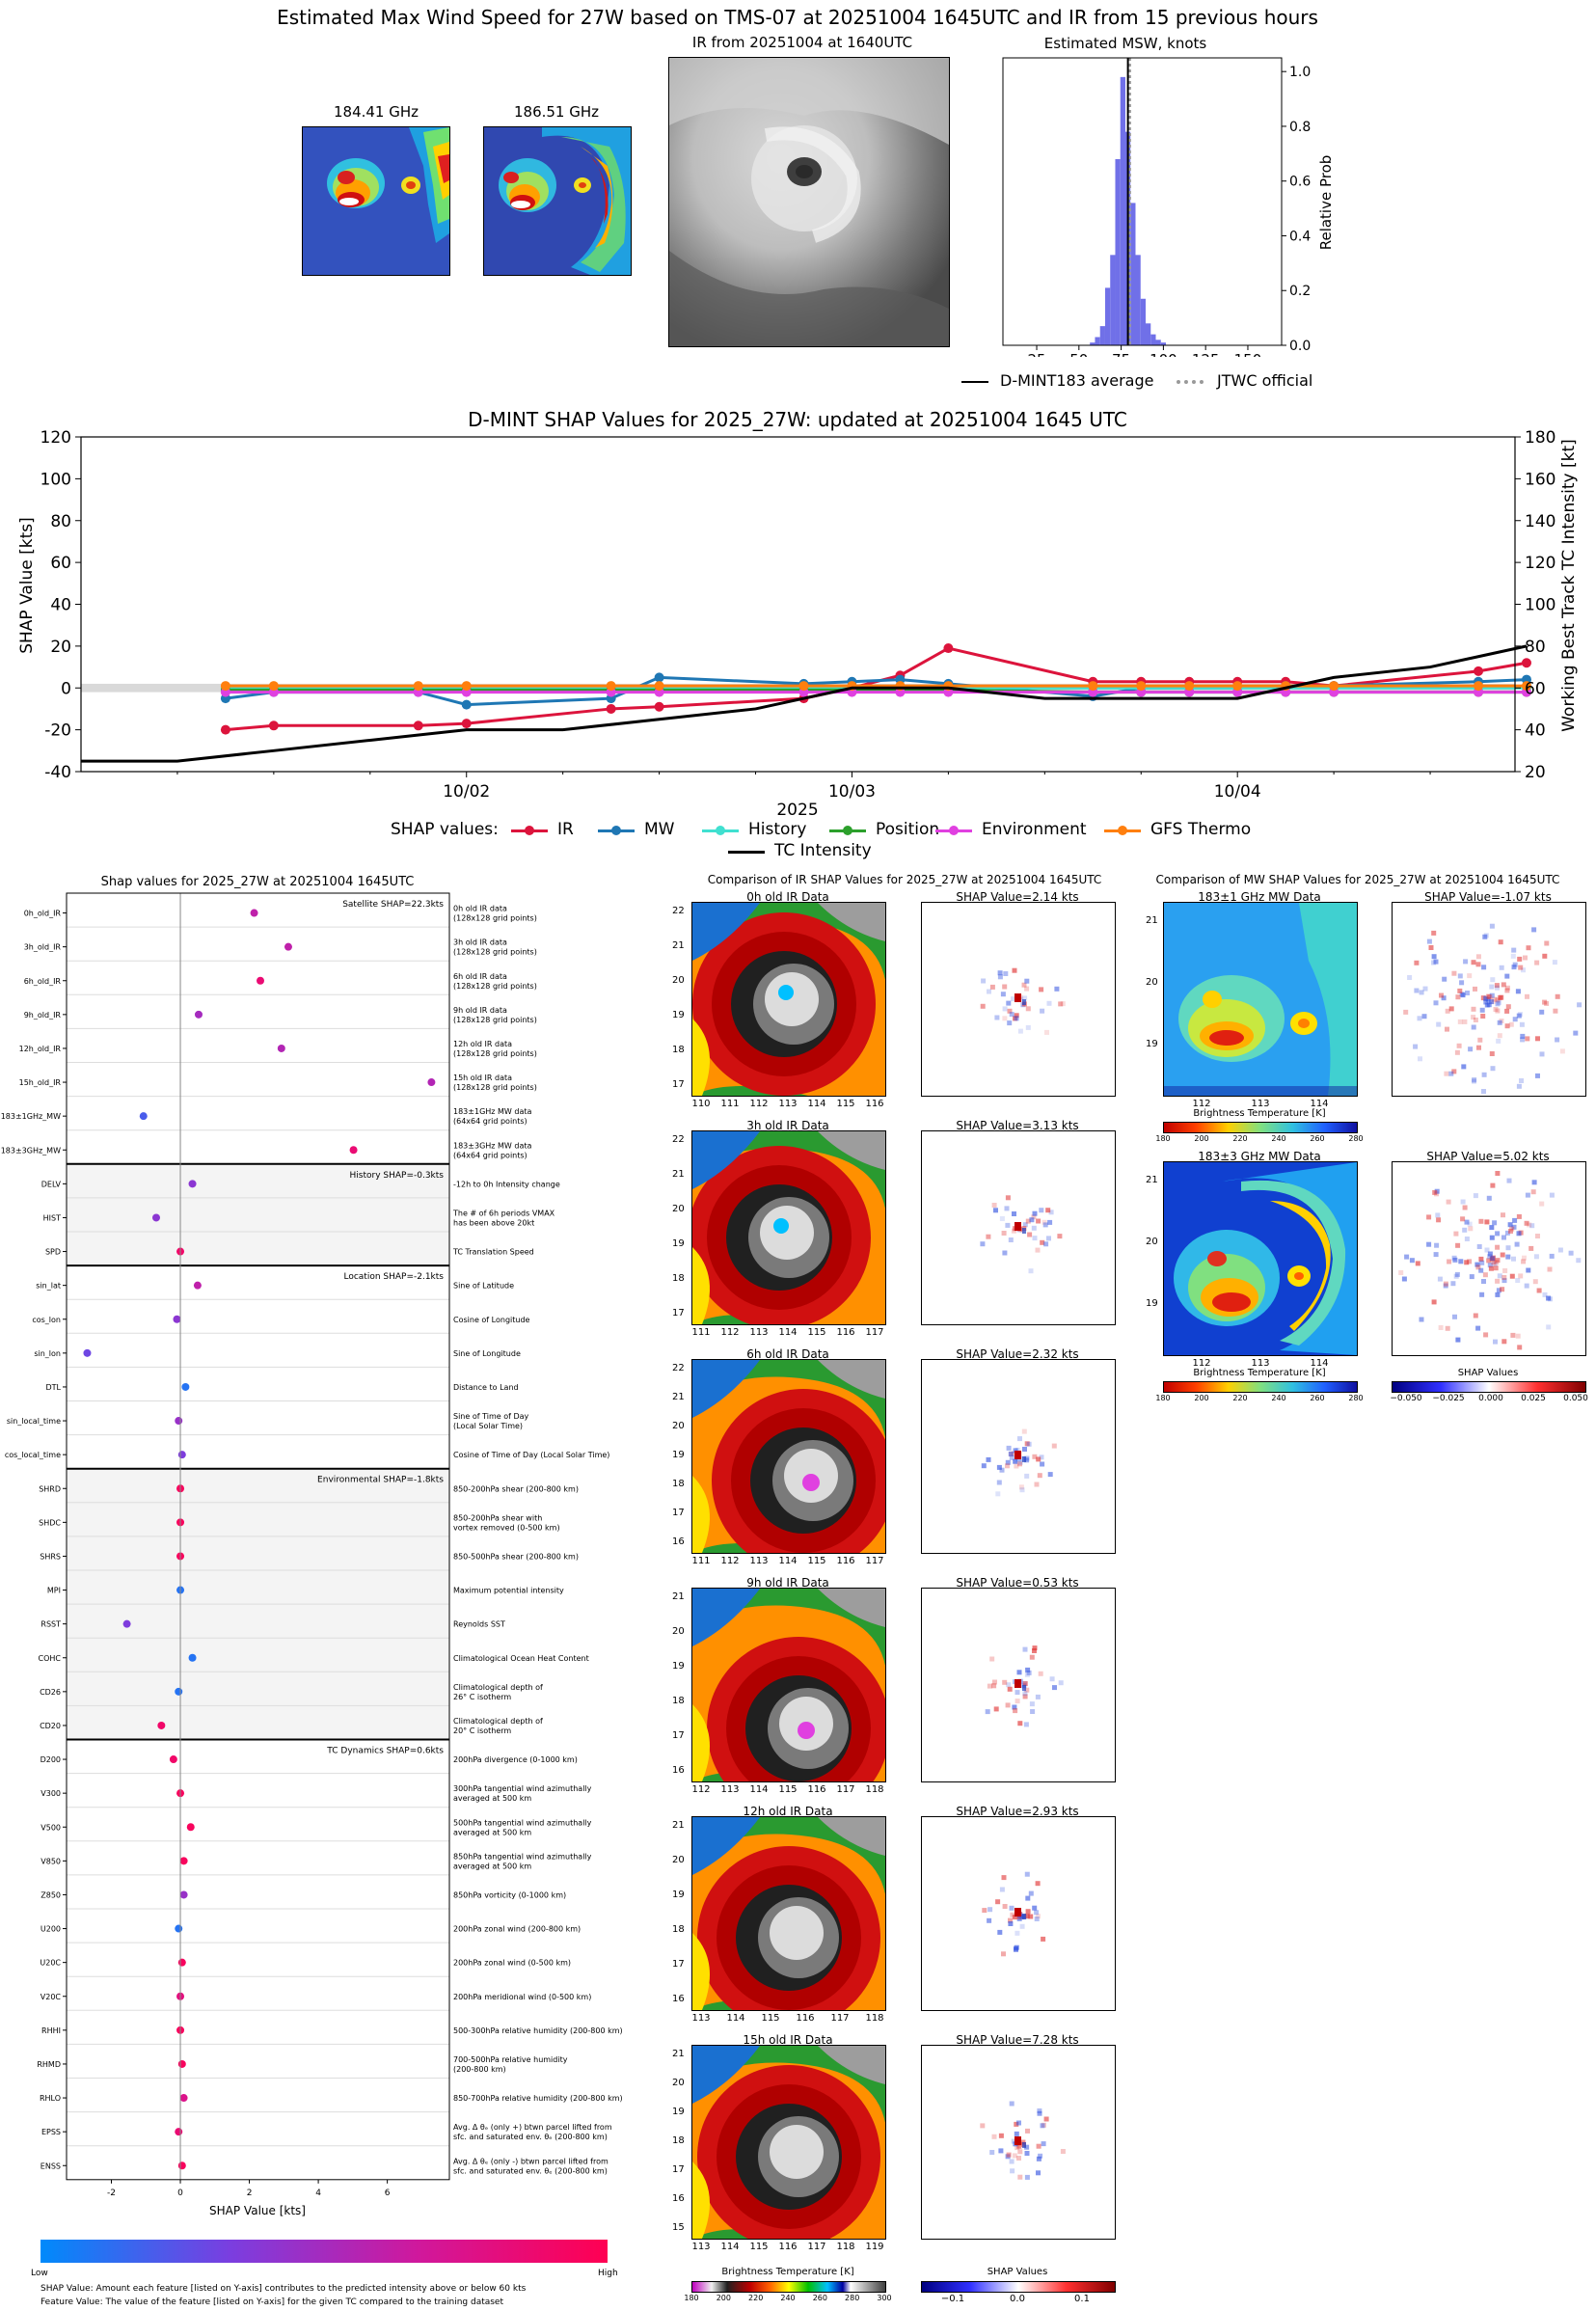 This screenshot has width=1596, height=2311. Describe the element at coordinates (1326, 202) in the screenshot. I see `hist-ylabel: Relative Prob` at that location.